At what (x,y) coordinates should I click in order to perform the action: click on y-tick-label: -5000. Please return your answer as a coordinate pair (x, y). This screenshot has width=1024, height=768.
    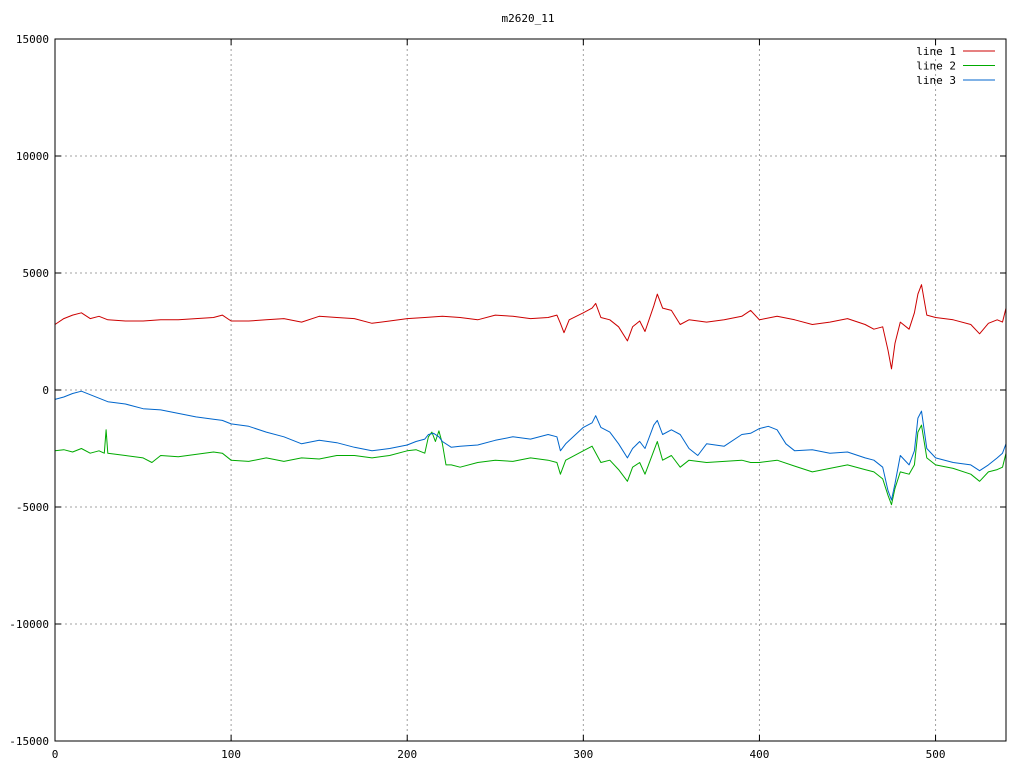
    Looking at the image, I should click on (32, 507).